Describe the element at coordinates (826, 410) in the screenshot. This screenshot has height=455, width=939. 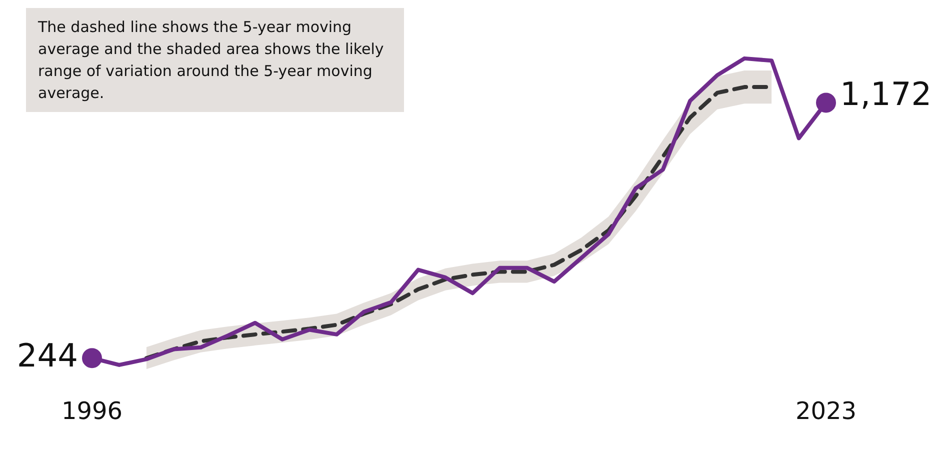
I see `x-tick-label: 2023` at that location.